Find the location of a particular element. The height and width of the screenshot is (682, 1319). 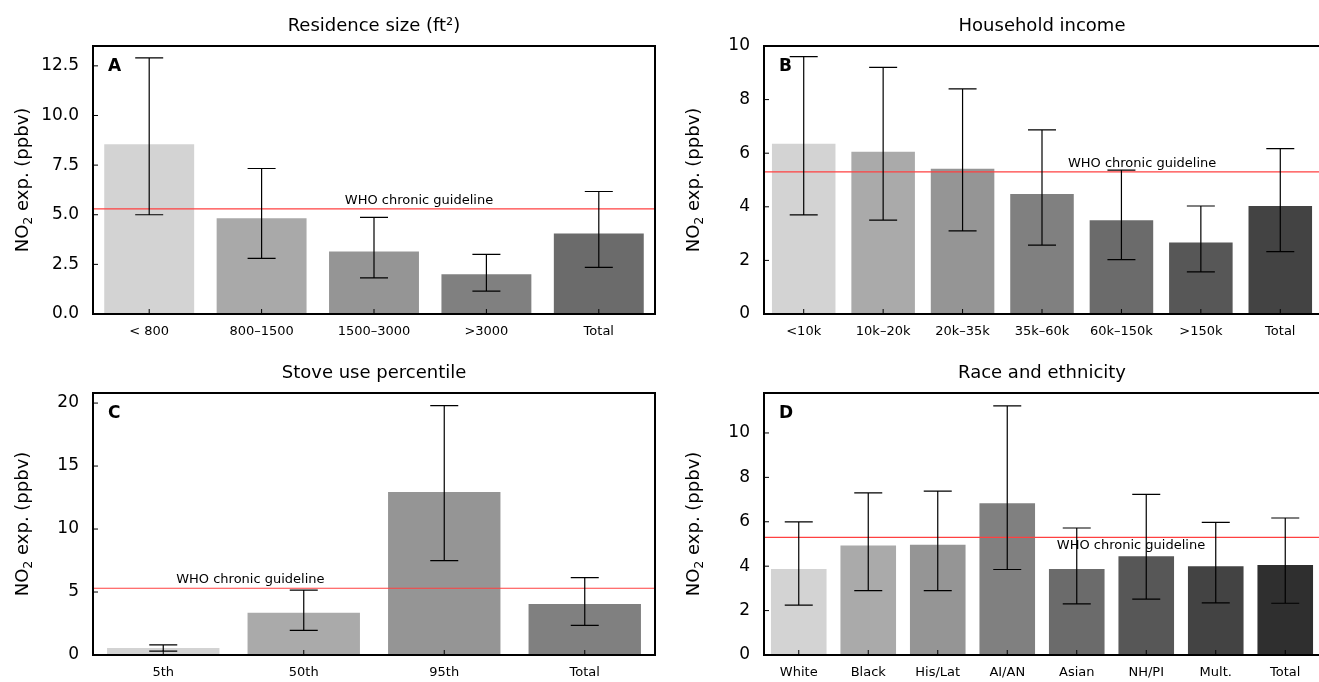

y-tick-label: 2.5 is located at coordinates (65, 262).